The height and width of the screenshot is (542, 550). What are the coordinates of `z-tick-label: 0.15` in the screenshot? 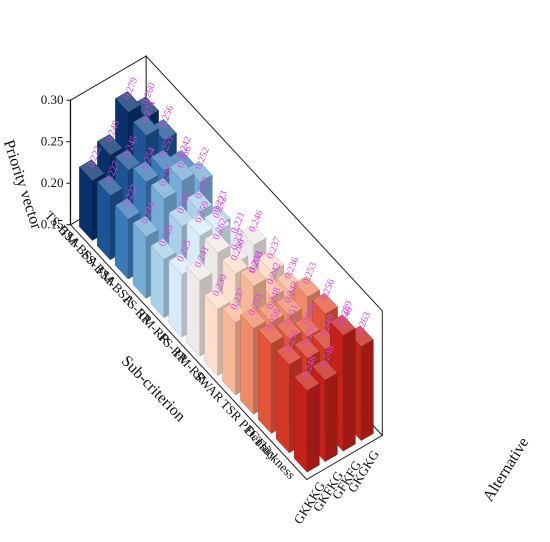 It's located at (52, 224).